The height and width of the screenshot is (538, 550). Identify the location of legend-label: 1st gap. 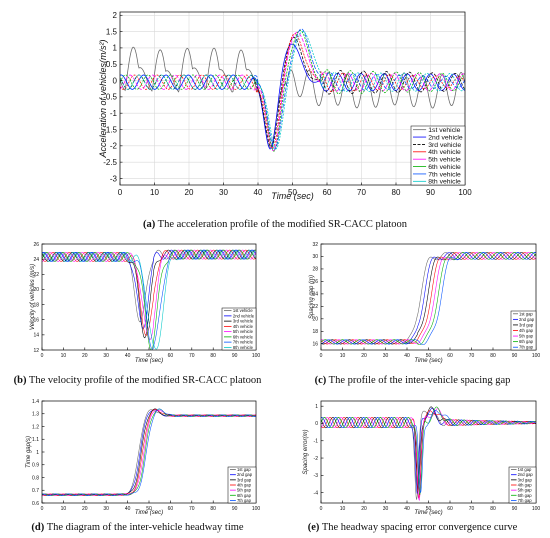
(525, 469).